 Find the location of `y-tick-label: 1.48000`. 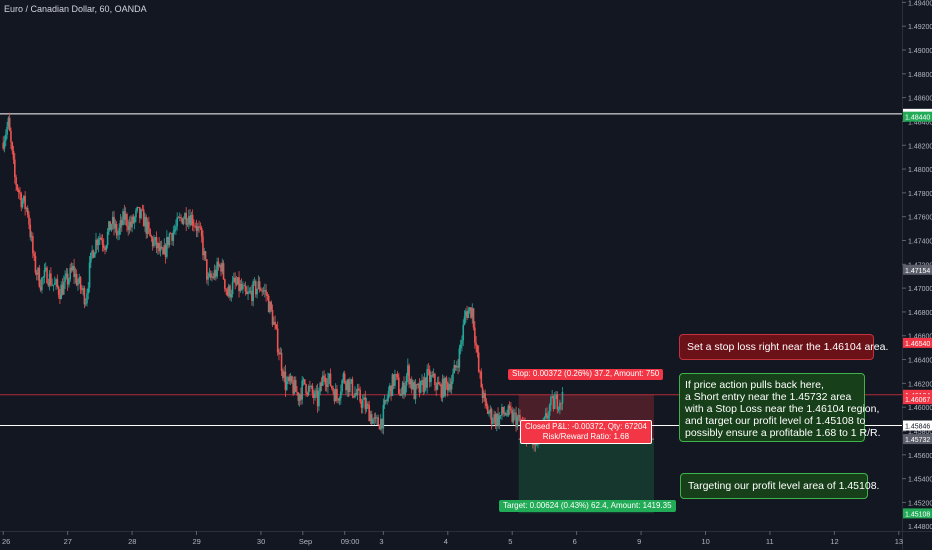

y-tick-label: 1.48000 is located at coordinates (920, 170).